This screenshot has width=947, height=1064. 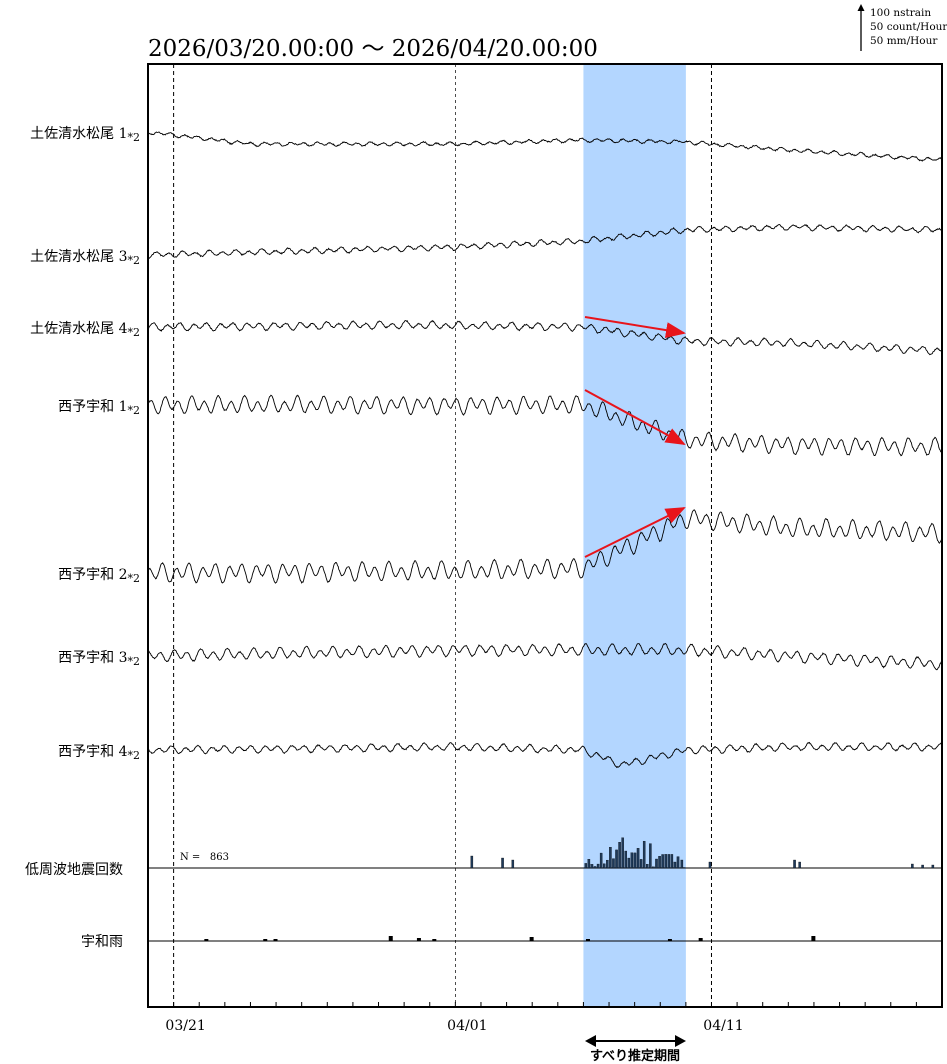 What do you see at coordinates (900, 13) in the screenshot?
I see `scale-legend-line-1: 100 nstrain` at bounding box center [900, 13].